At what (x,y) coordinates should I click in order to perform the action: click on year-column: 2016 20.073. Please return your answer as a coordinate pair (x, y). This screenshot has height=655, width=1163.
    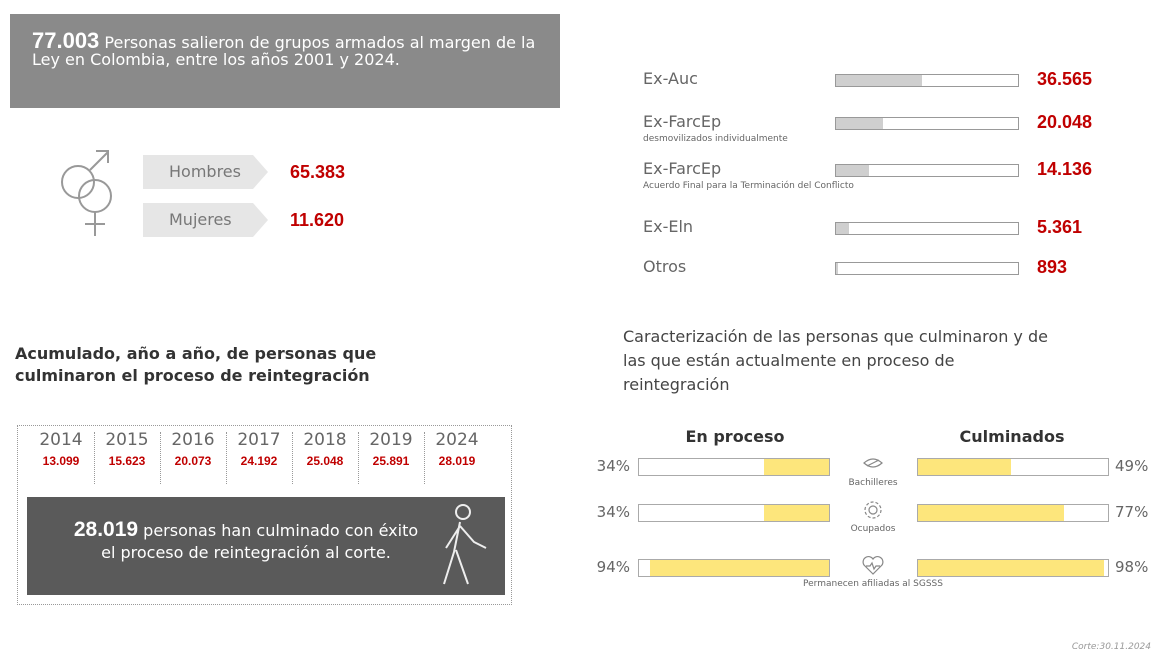
    Looking at the image, I should click on (193, 449).